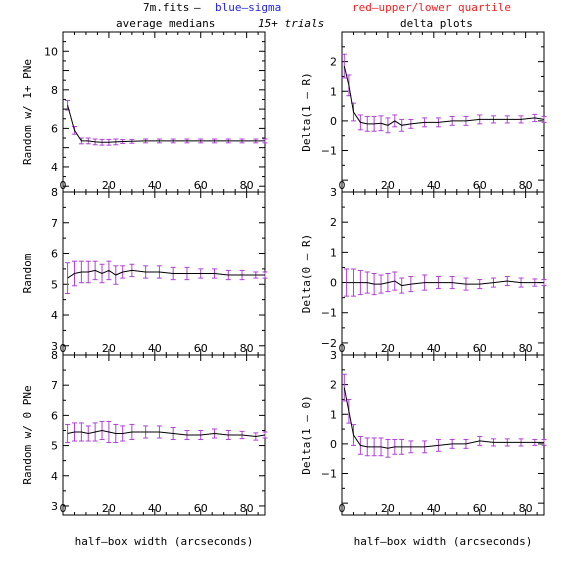 The image size is (574, 574). What do you see at coordinates (54, 128) in the screenshot?
I see `panel-top-left-y-tick-label: 6` at bounding box center [54, 128].